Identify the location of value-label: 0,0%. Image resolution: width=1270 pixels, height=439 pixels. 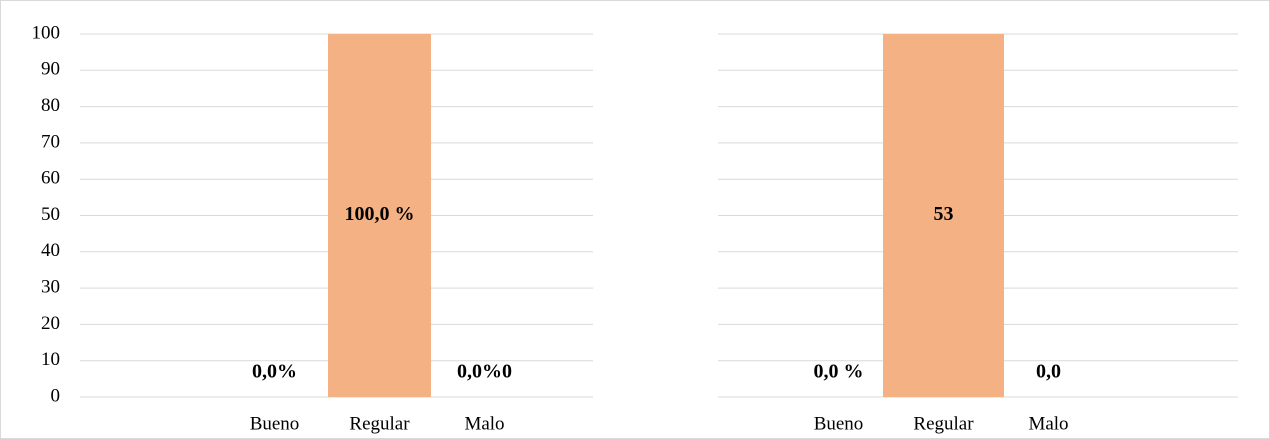
(274, 372).